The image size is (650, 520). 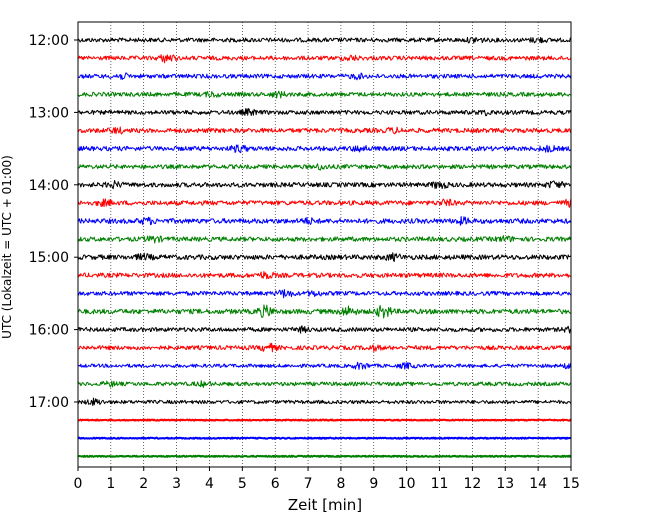 I want to click on x-tick-label: 8, so click(x=340, y=484).